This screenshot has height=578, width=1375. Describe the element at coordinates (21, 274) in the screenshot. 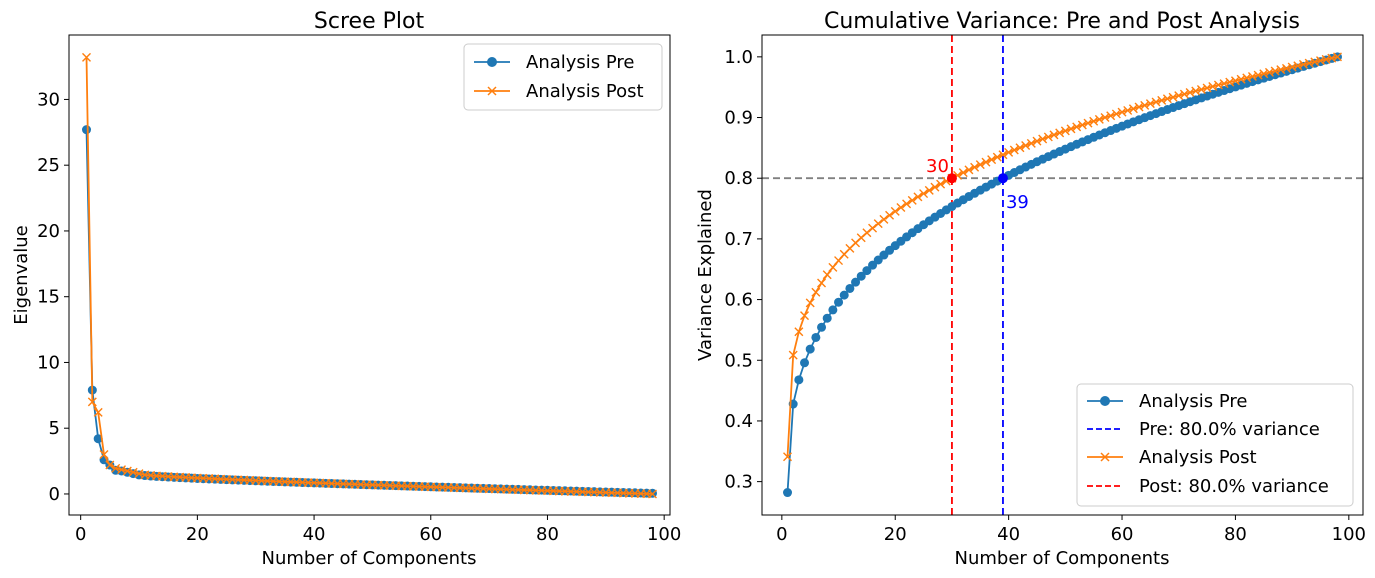

I see `scree-ylabel: Eigenvalue` at that location.